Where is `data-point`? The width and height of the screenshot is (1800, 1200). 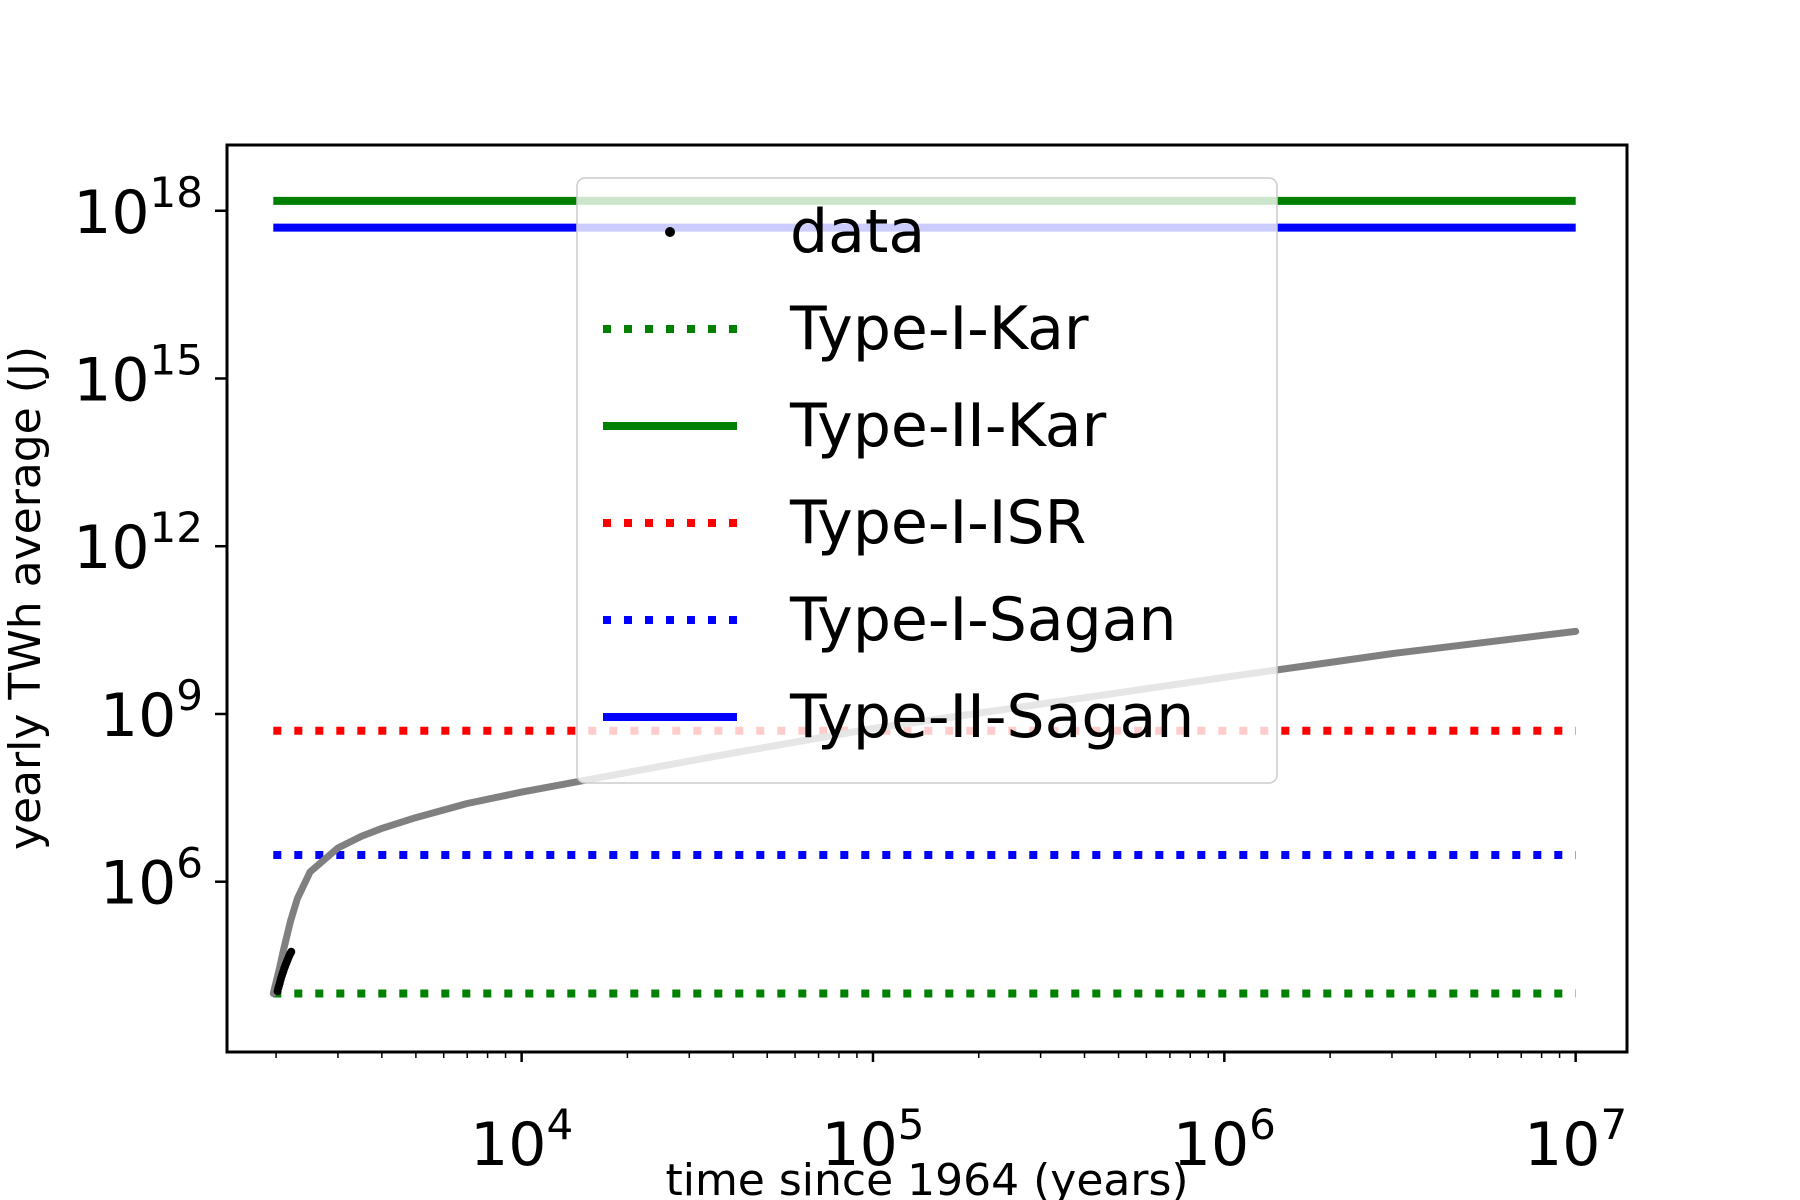
data-point is located at coordinates (291, 951).